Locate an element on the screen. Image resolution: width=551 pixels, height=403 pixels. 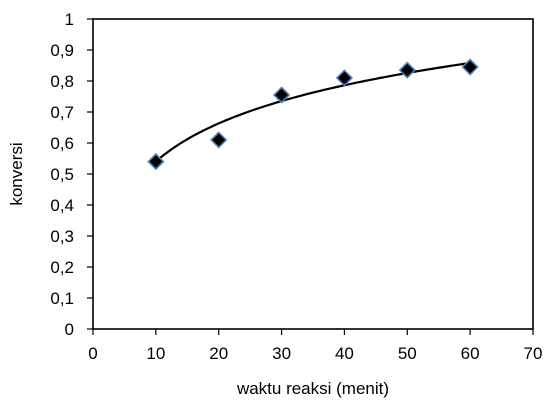
x-tick-label: 10 is located at coordinates (155, 353).